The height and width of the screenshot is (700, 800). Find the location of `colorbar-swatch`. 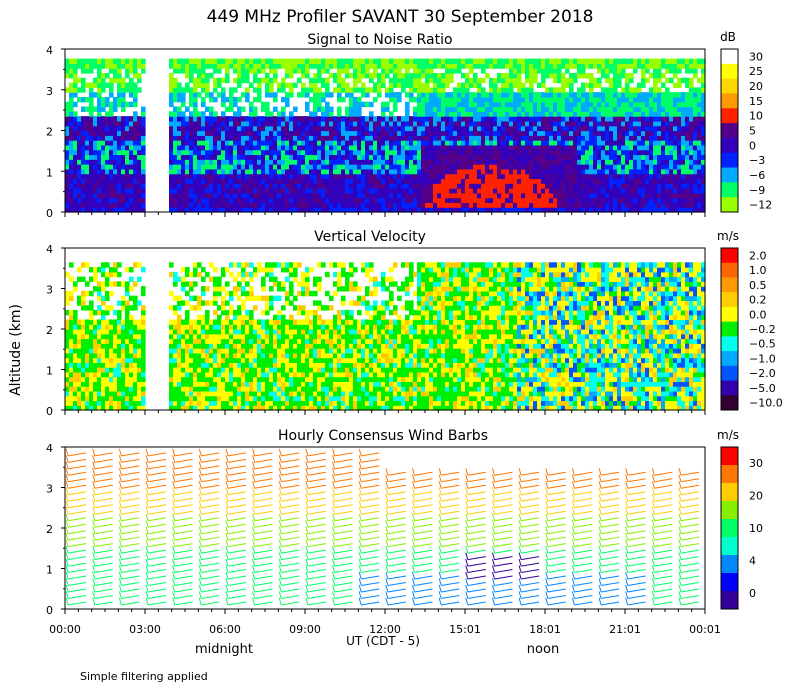

colorbar-swatch is located at coordinates (729, 145).